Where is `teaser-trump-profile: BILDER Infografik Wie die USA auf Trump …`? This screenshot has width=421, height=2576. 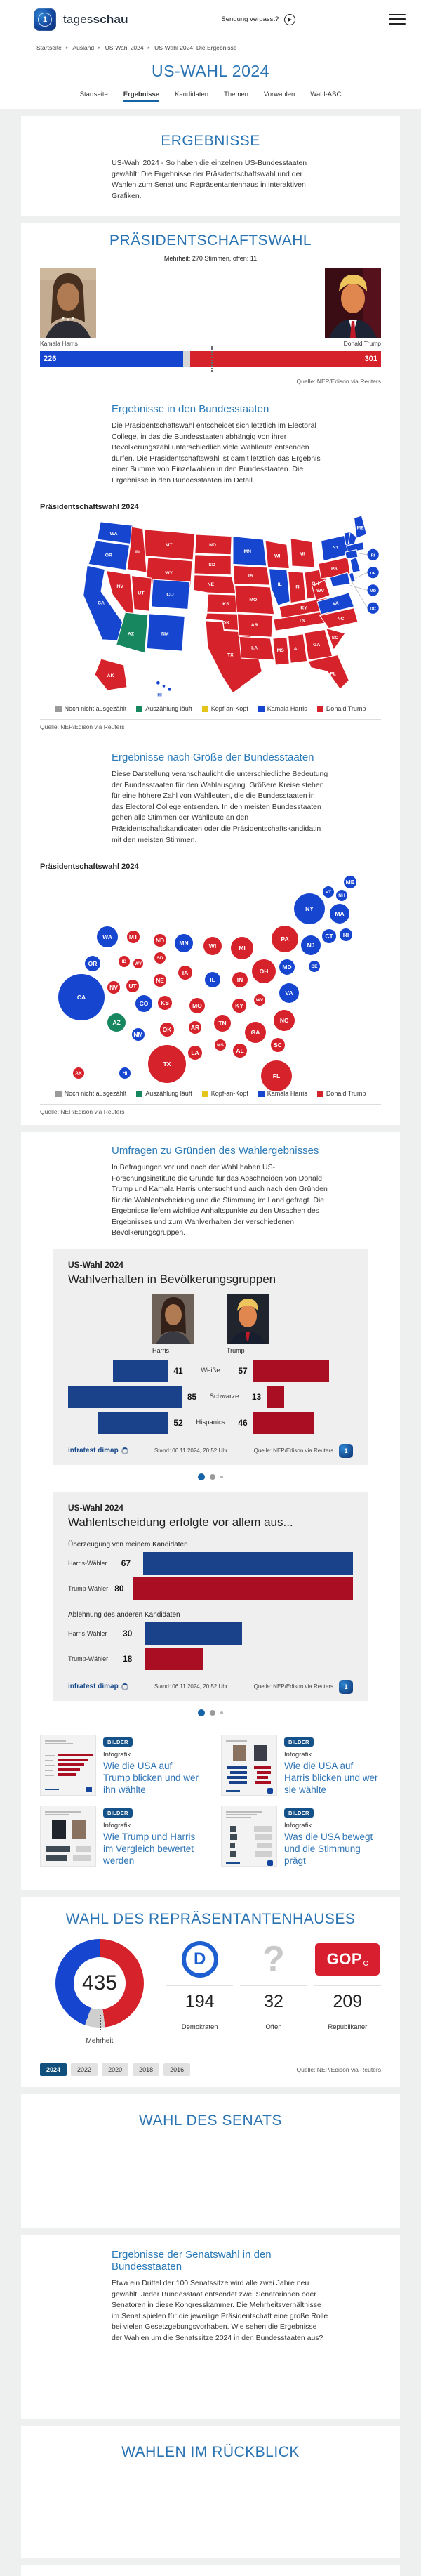
teaser-trump-profile: BILDER Infografik Wie die USA auf Trump … is located at coordinates (120, 1765).